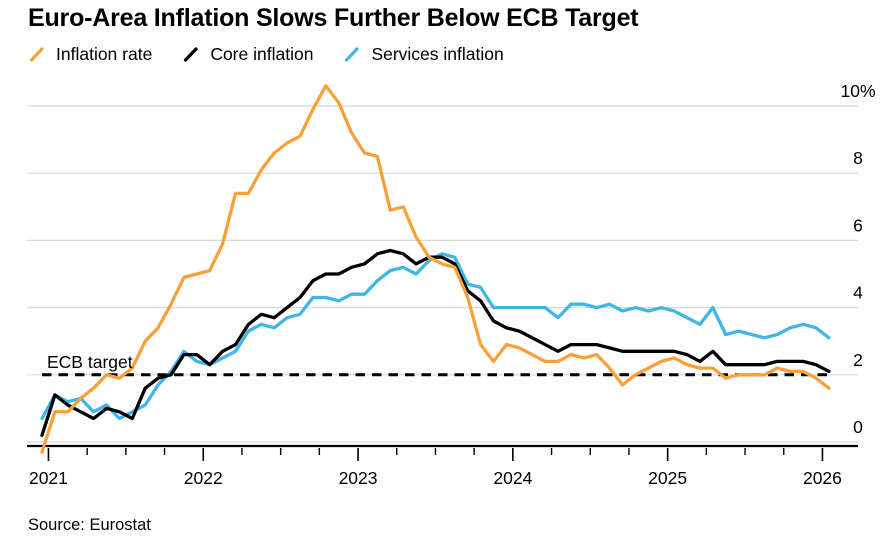 Image resolution: width=891 pixels, height=551 pixels. Describe the element at coordinates (90, 362) in the screenshot. I see `ecb-target-annotation: ECB target` at that location.